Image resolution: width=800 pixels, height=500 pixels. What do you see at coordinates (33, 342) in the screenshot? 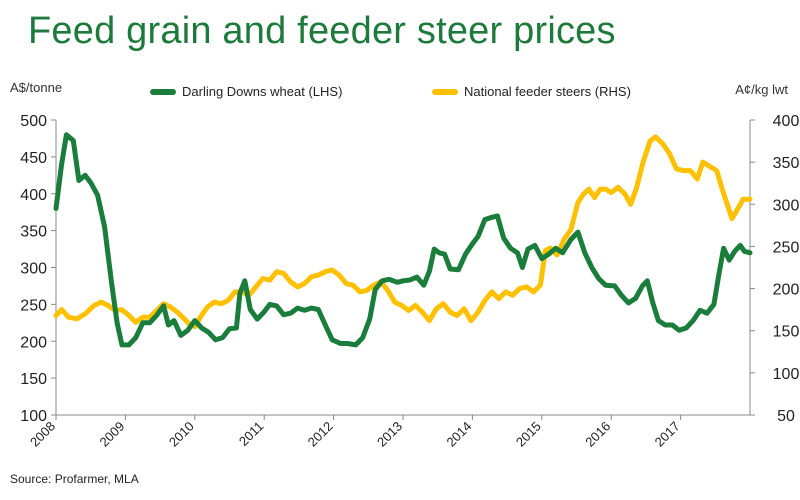
I see `left-tick-label: 200` at bounding box center [33, 342].